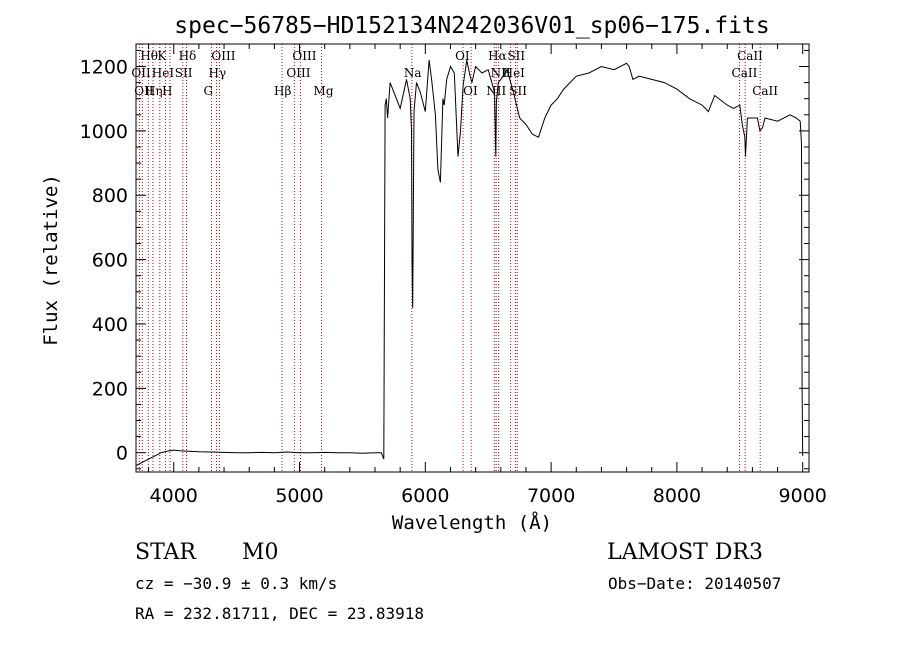 Image resolution: width=900 pixels, height=649 pixels. Describe the element at coordinates (104, 132) in the screenshot. I see `y-tick-label: 1000` at that location.